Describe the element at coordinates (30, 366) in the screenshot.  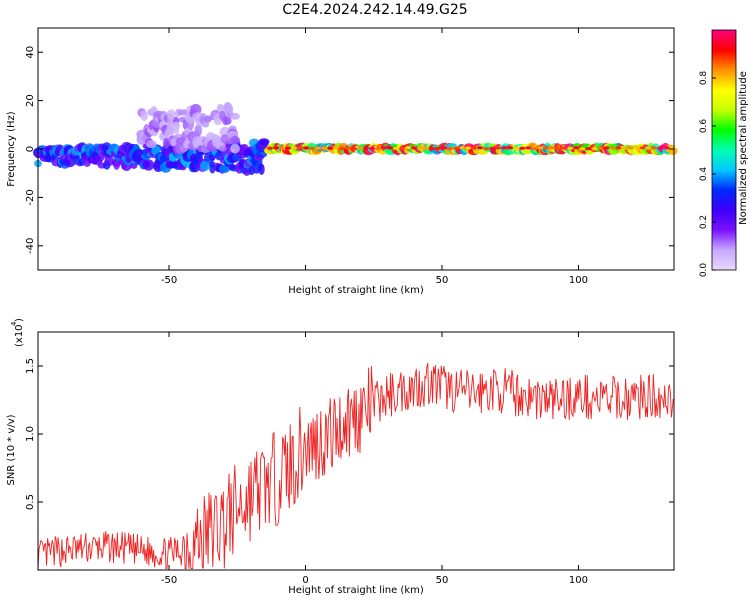
I see `snr-y-tick-label: 1.5` at that location.